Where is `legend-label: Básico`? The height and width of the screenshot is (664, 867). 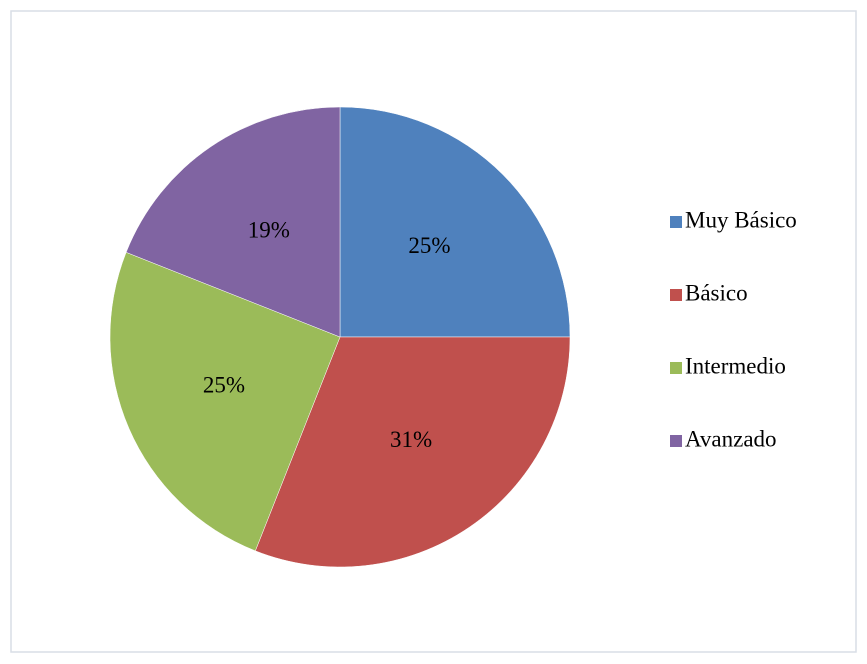
legend-label: Básico is located at coordinates (716, 292).